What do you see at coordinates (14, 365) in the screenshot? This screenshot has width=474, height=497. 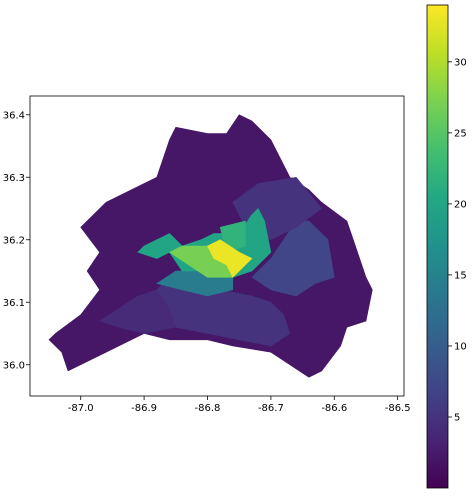 I see `y-tick-label-0: 36.0` at bounding box center [14, 365].